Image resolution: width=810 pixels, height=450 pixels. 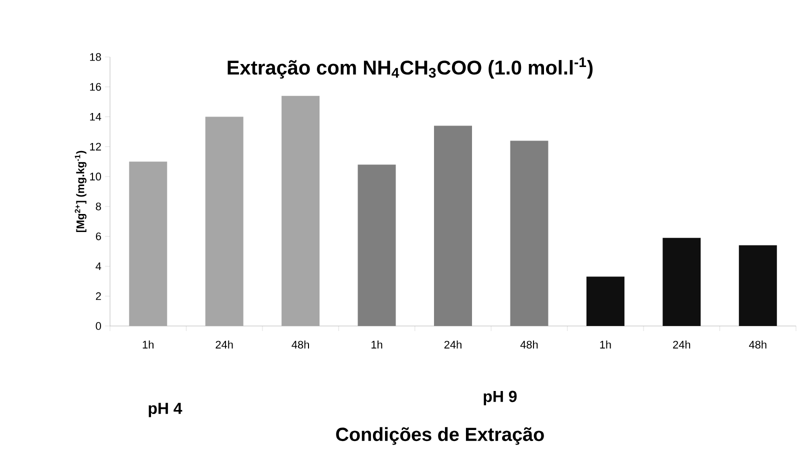 What do you see at coordinates (98, 206) in the screenshot?
I see `y-tick-label: 8` at bounding box center [98, 206].